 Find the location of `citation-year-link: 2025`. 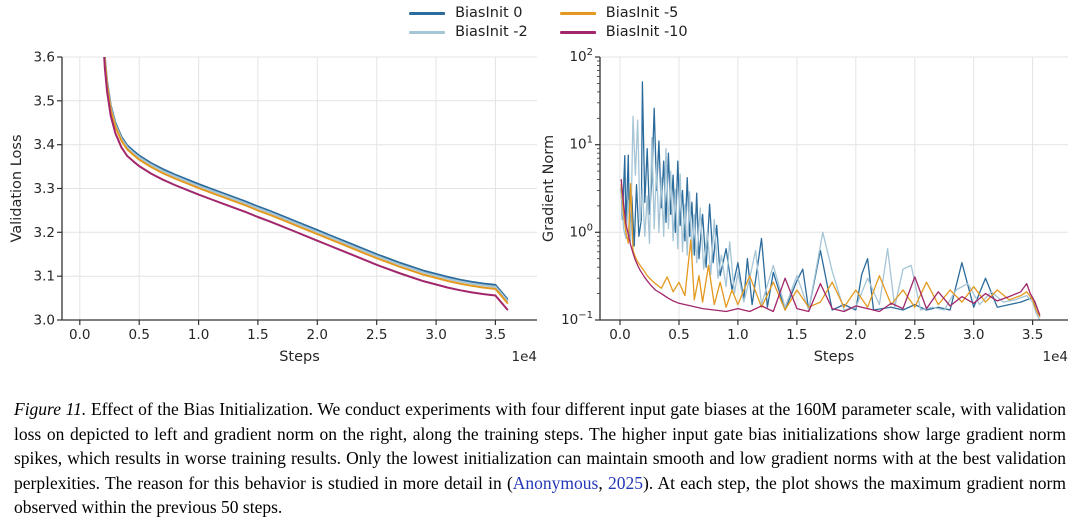

citation-year-link: 2025 is located at coordinates (625, 482).